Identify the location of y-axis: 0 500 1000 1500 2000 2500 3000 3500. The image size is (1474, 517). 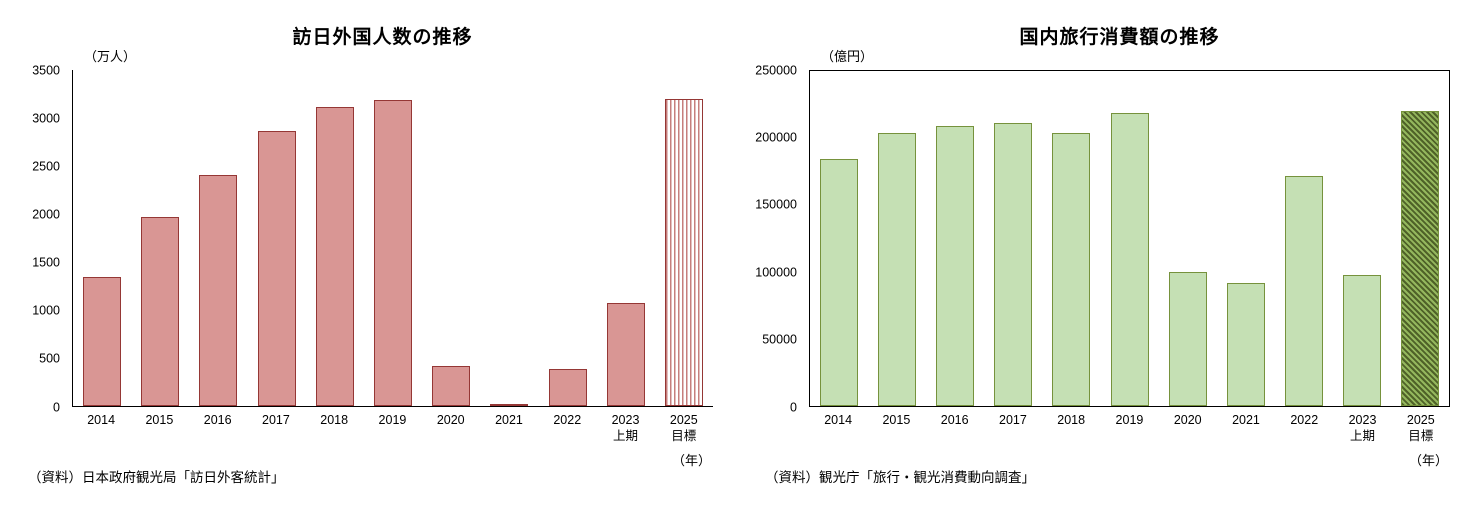
(33, 238).